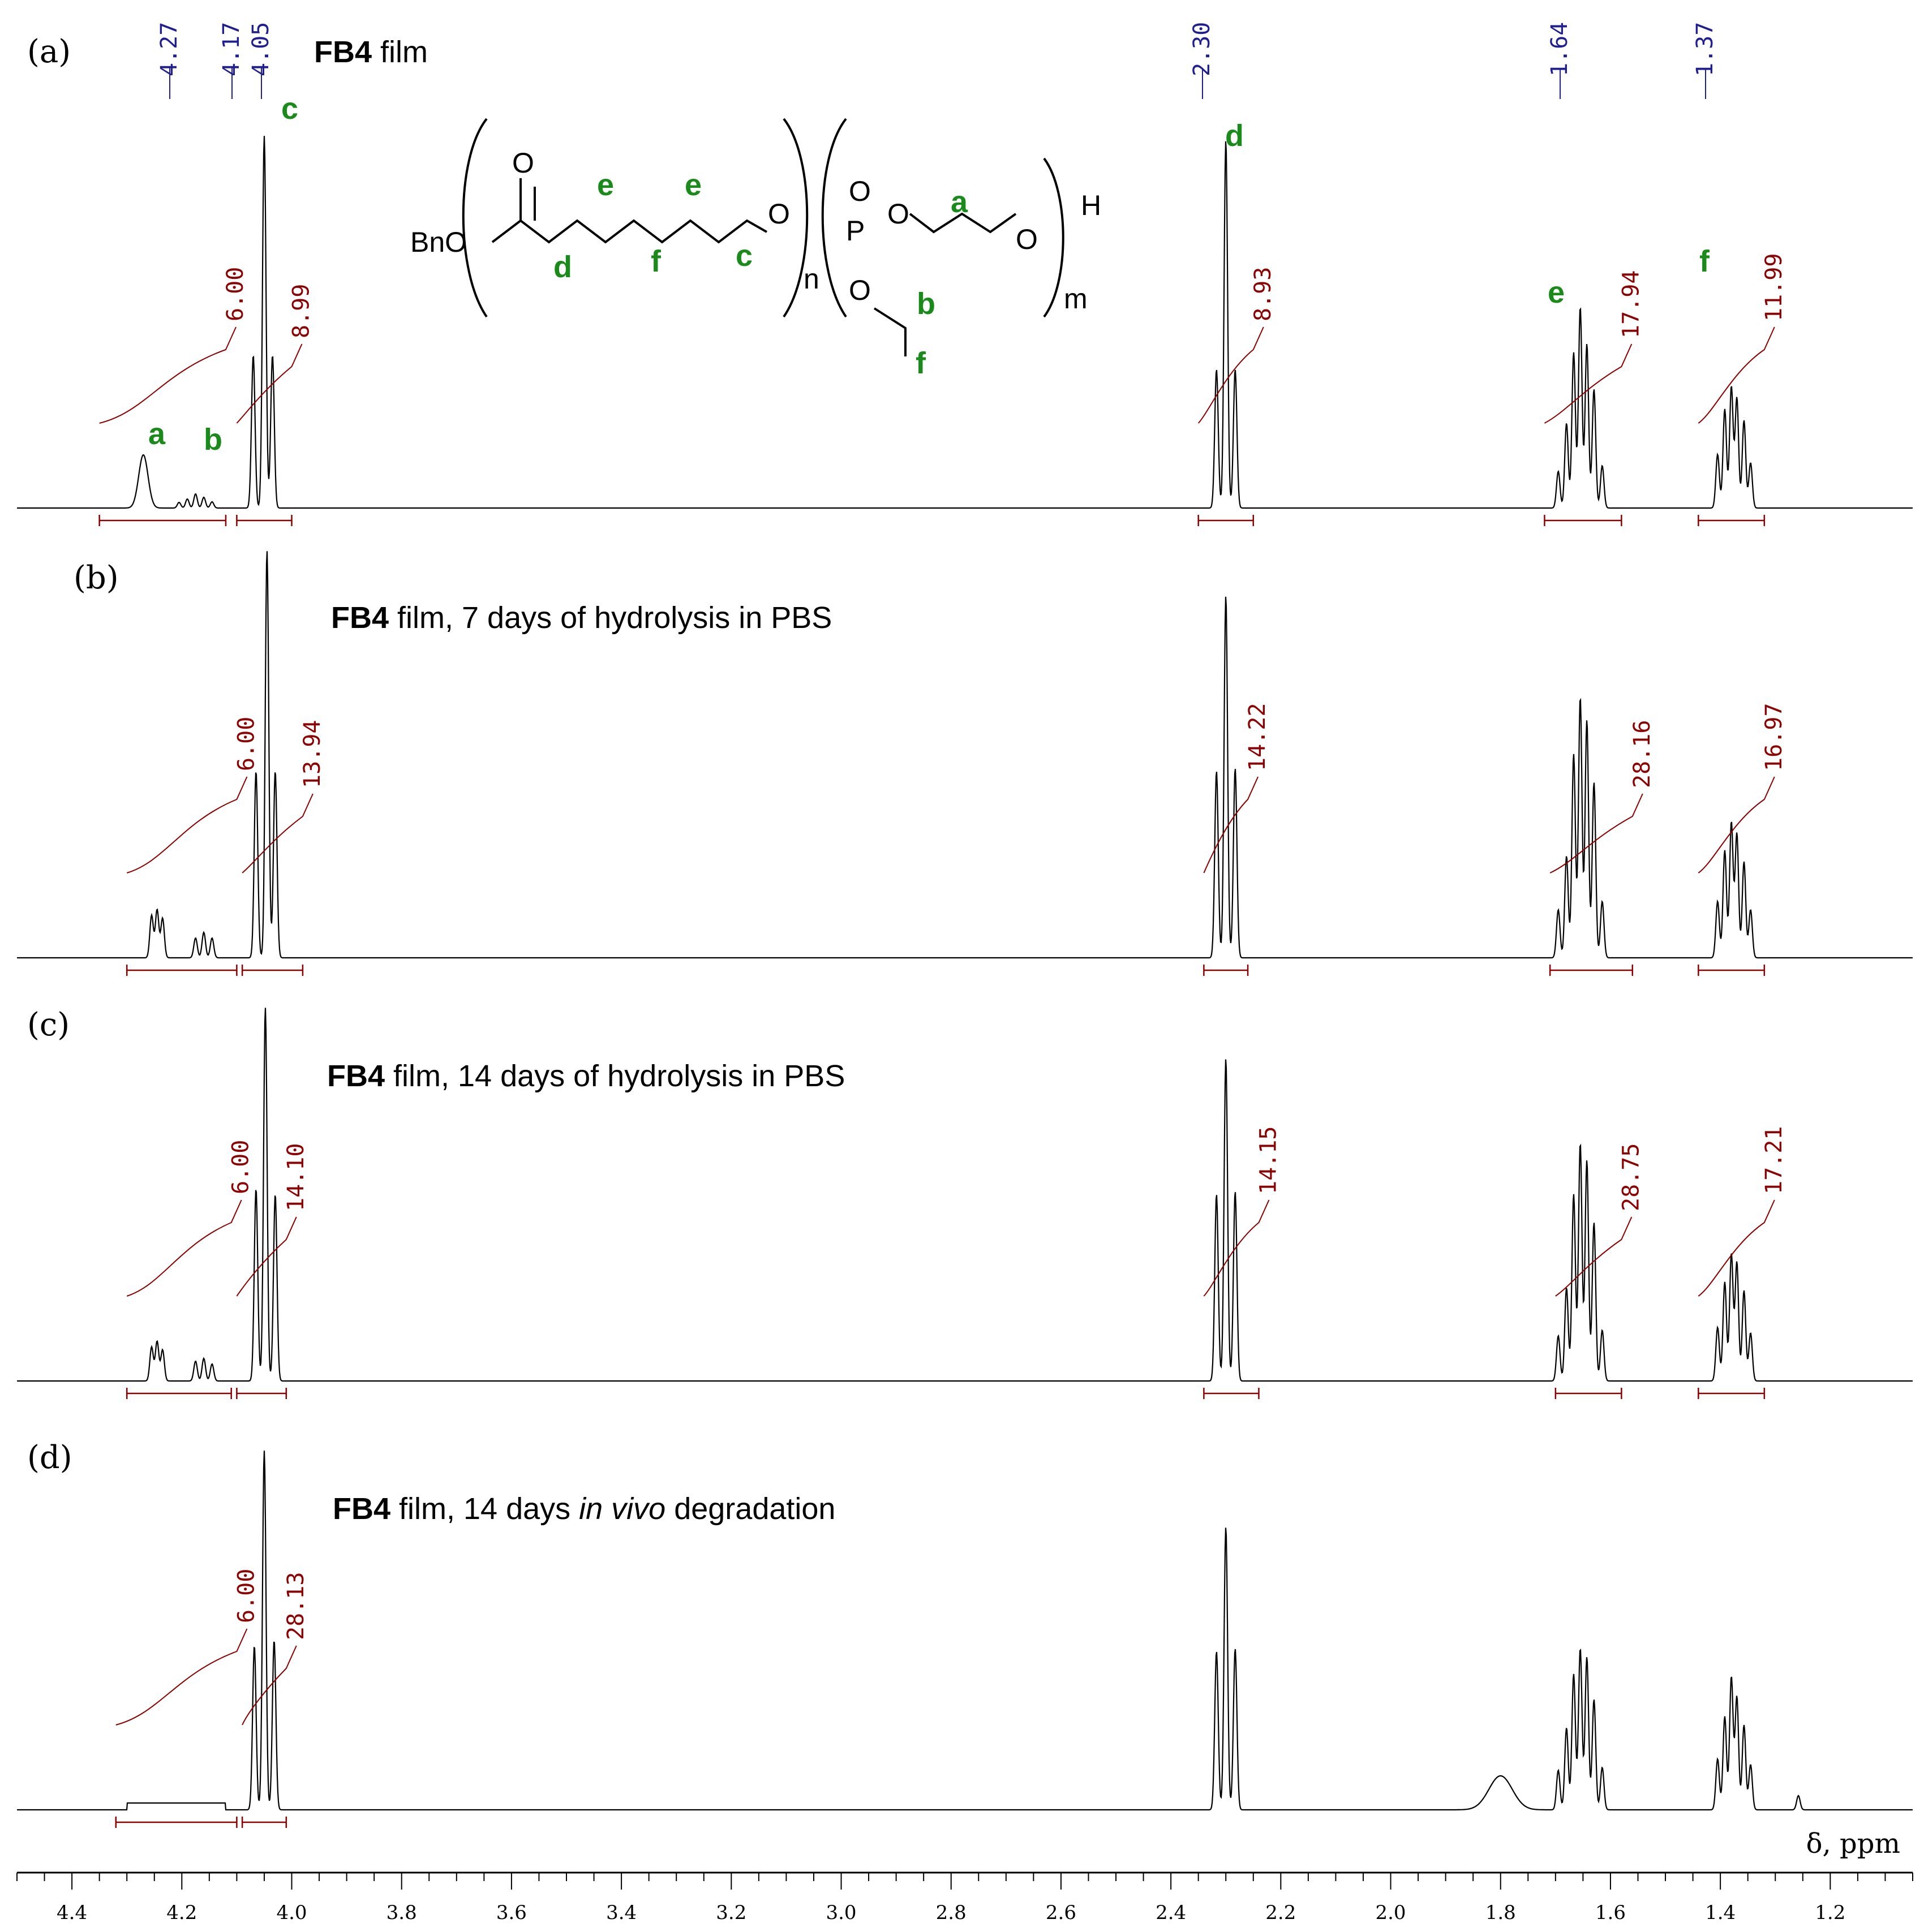 The height and width of the screenshot is (1932, 1924). I want to click on integral-2: 8.99, so click(275, 405).